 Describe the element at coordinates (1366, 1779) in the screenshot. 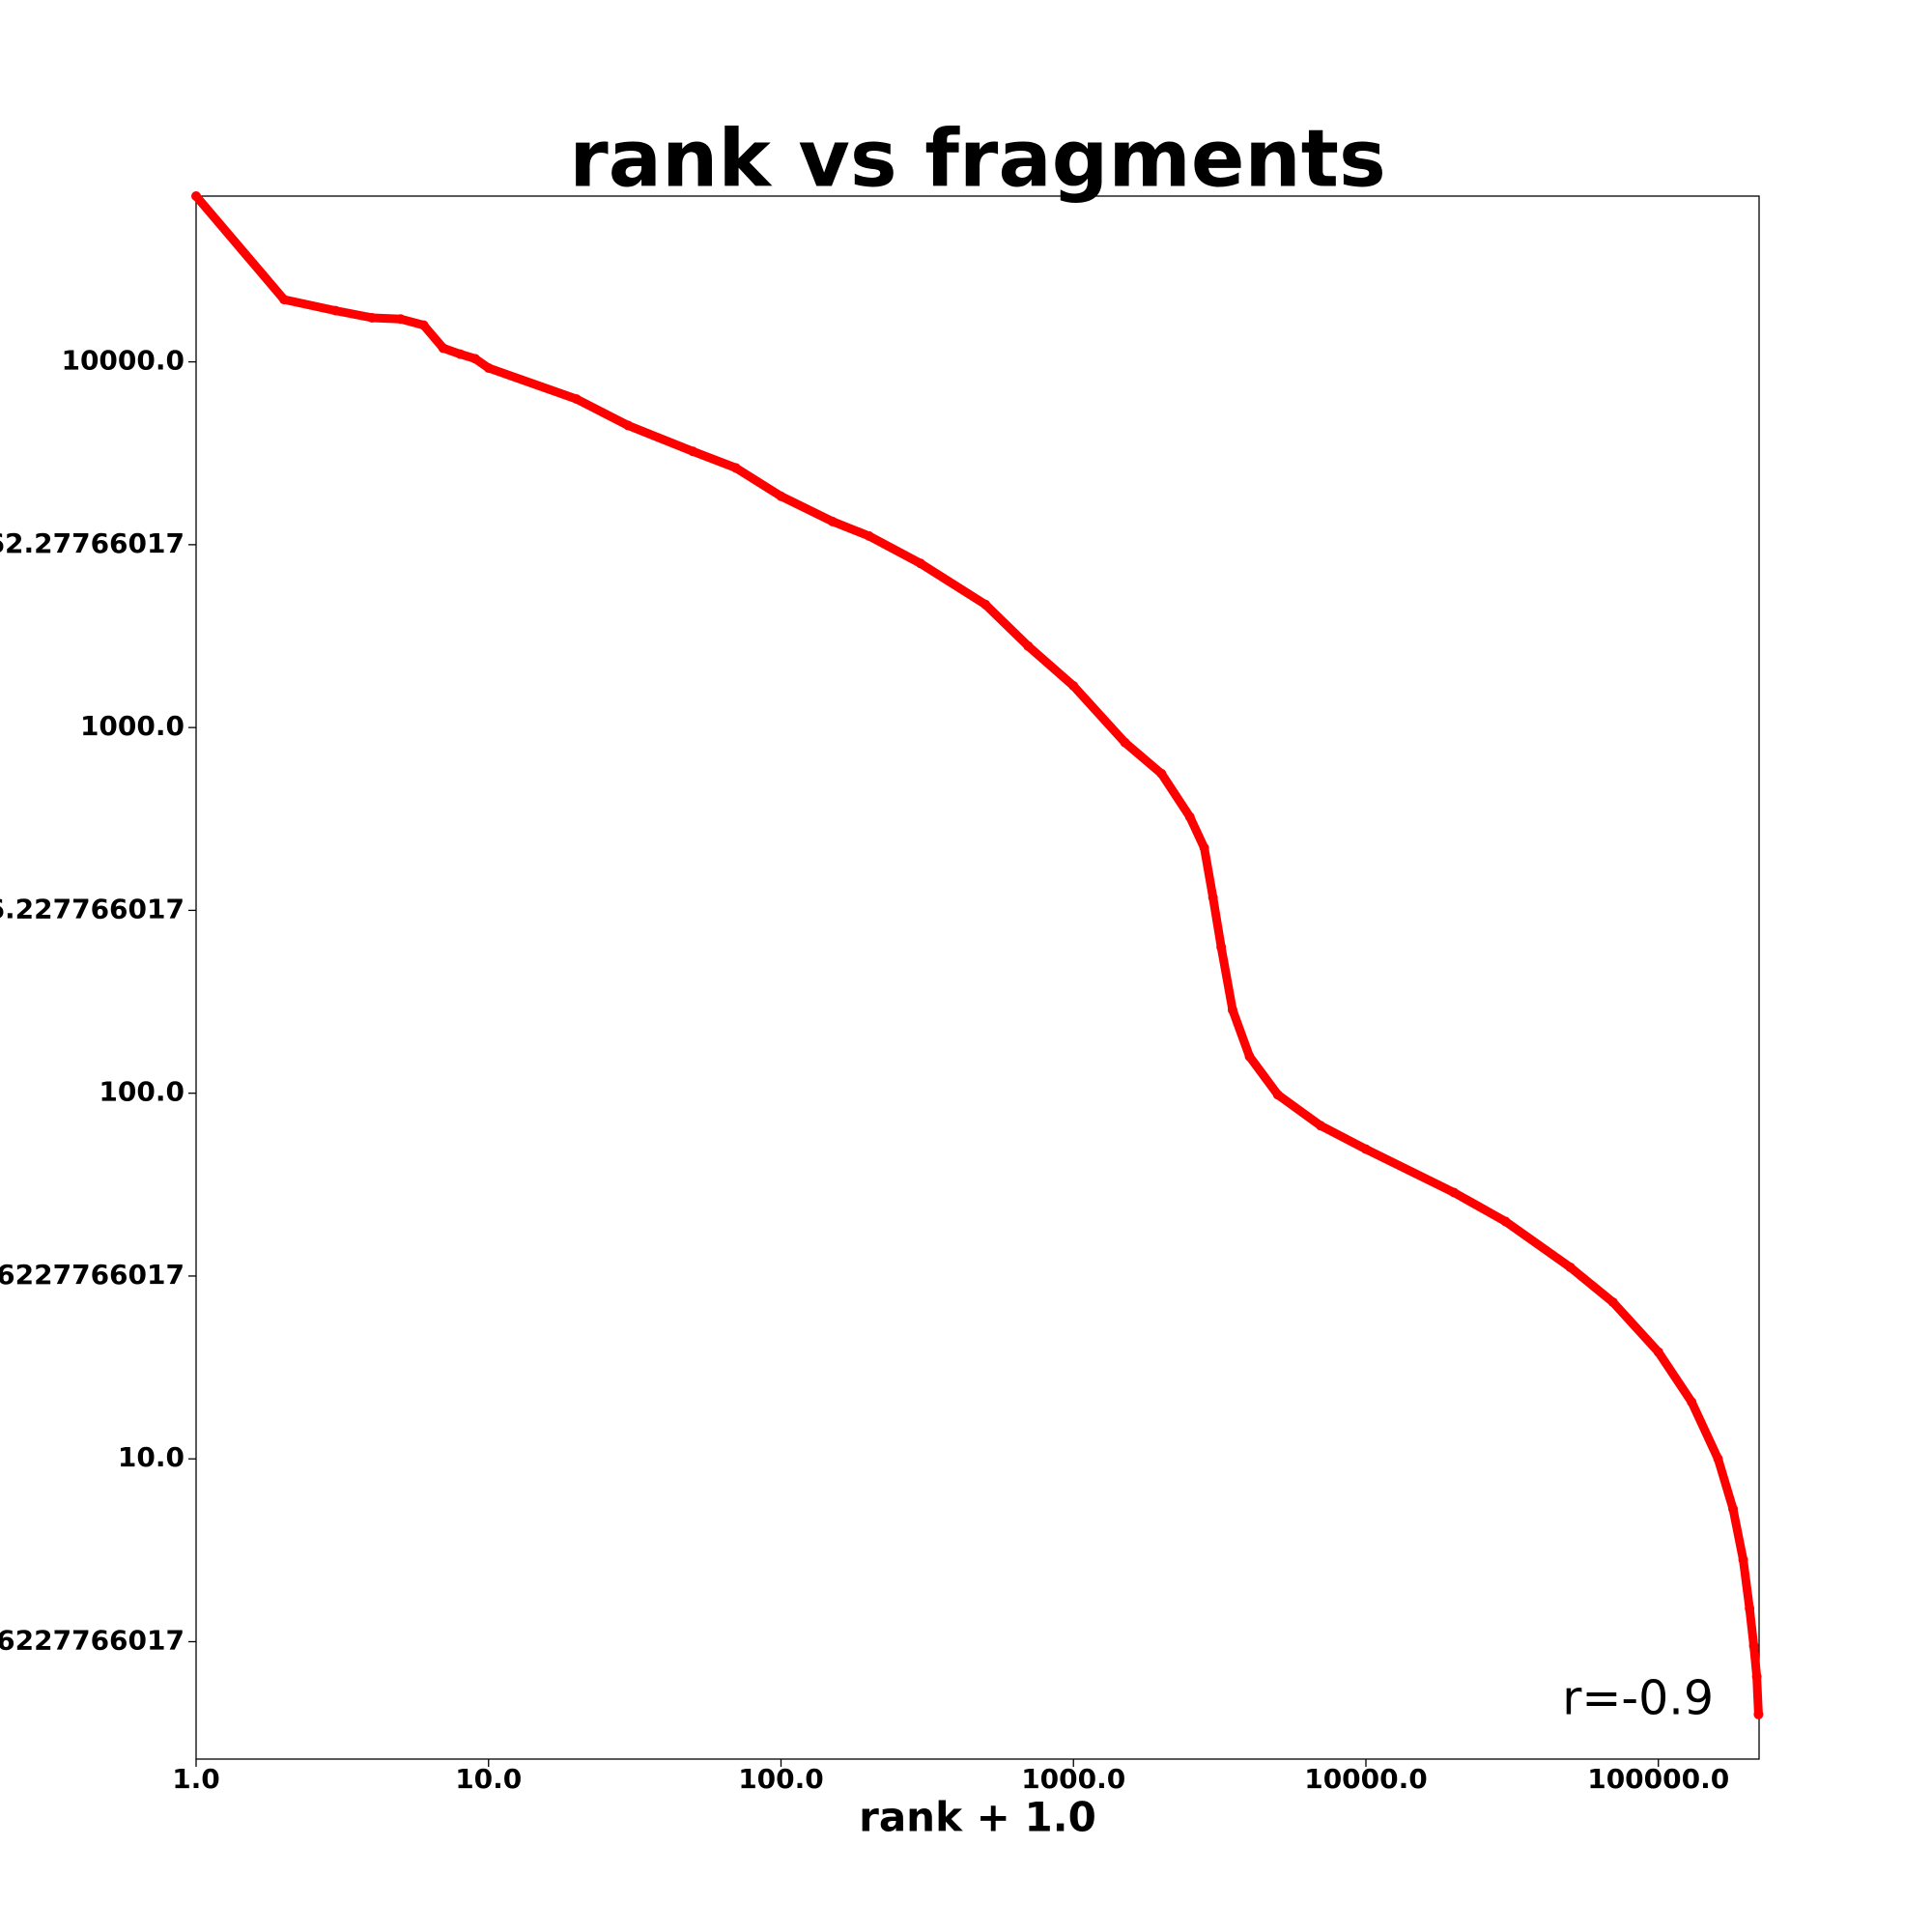

I see `x-tick-label: 10000.0` at that location.